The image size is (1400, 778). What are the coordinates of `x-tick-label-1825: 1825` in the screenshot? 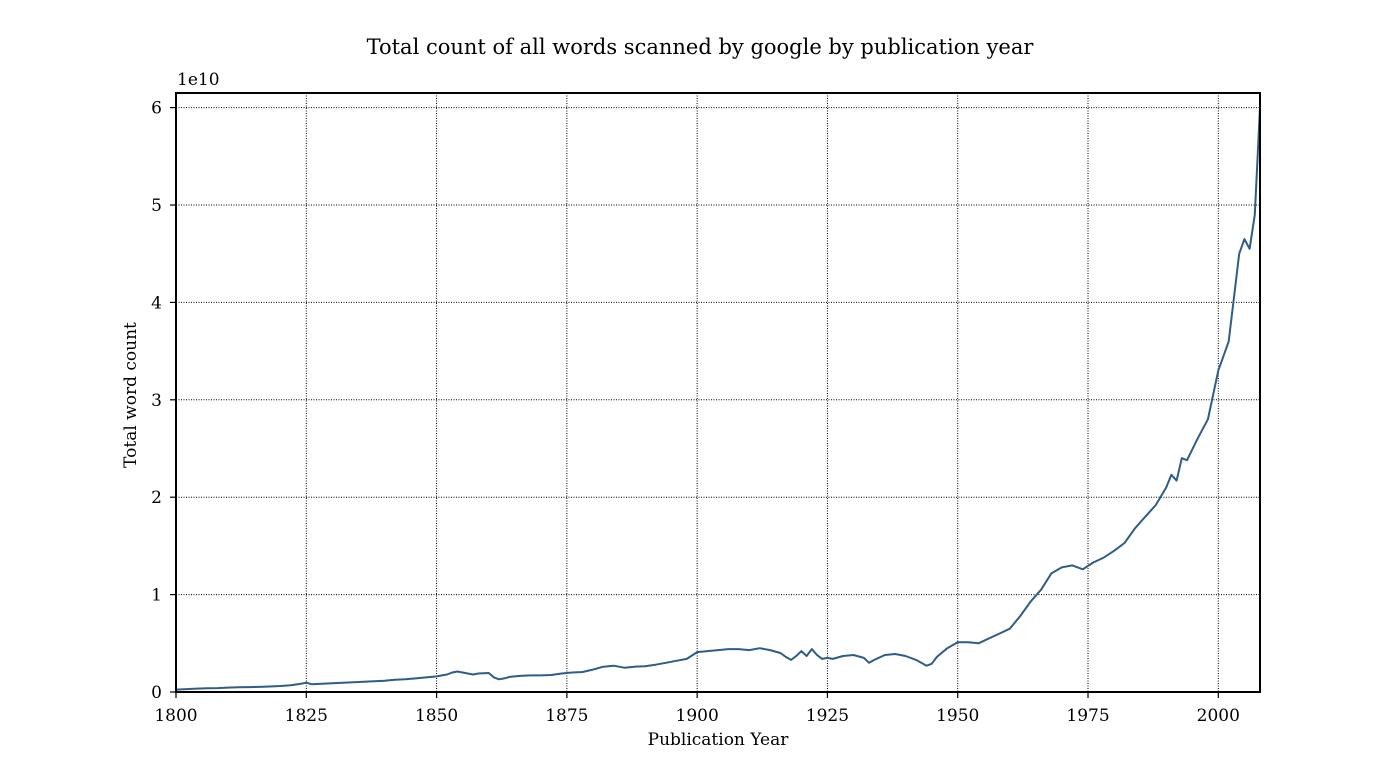 It's located at (306, 716).